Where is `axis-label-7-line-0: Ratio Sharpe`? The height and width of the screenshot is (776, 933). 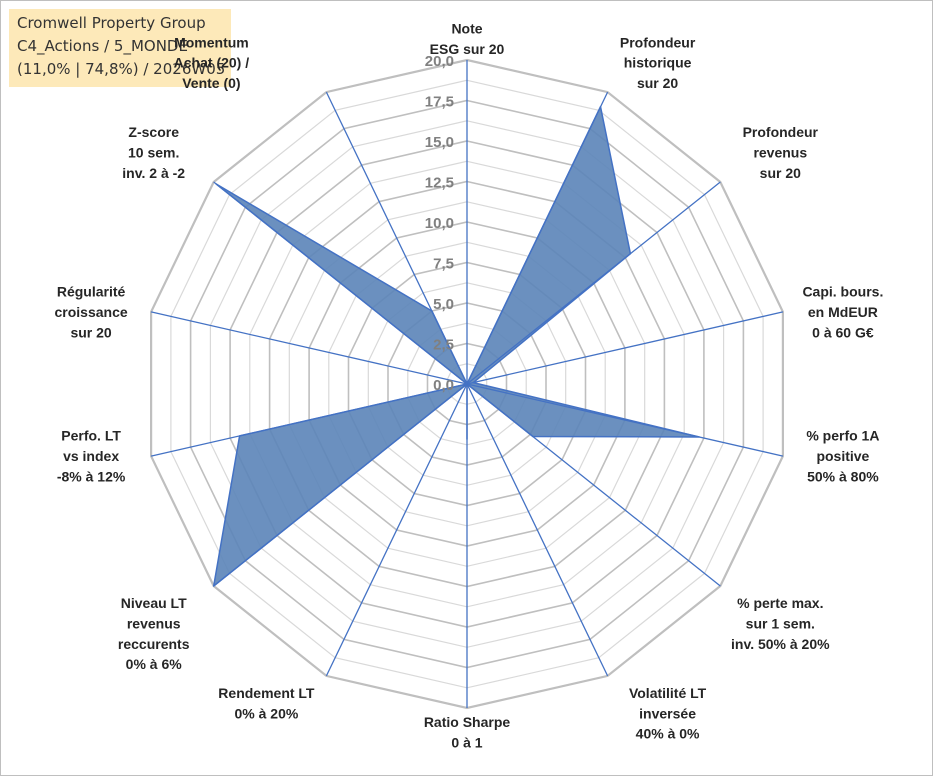
axis-label-7-line-0: Ratio Sharpe is located at coordinates (467, 722).